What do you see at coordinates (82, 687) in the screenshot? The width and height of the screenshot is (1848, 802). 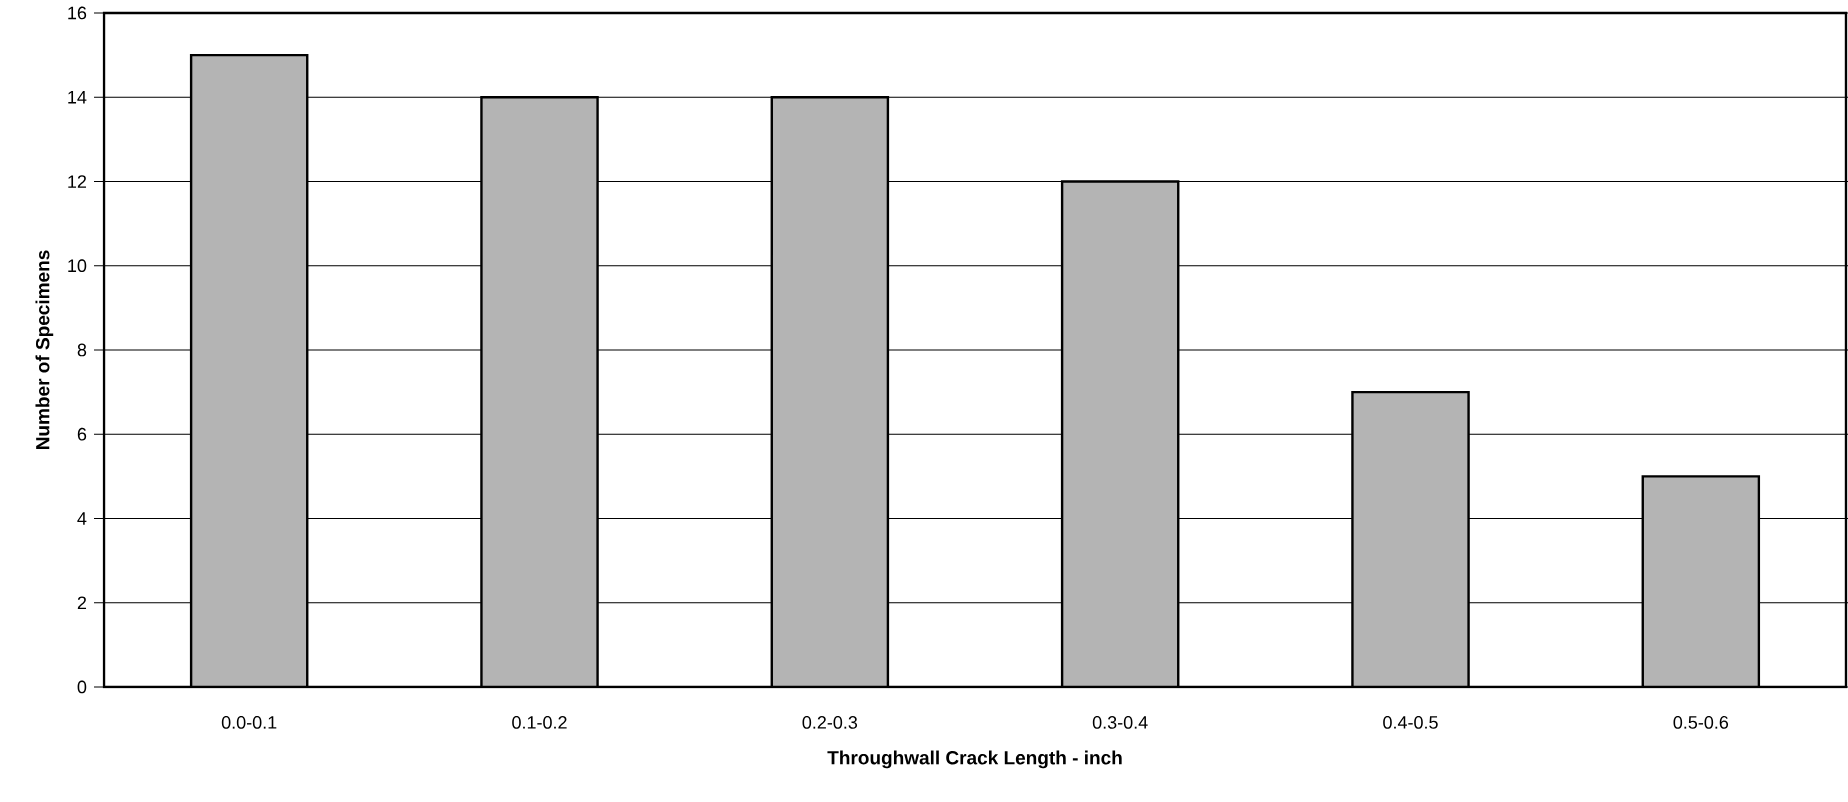 I see `y-tick-label: 0` at bounding box center [82, 687].